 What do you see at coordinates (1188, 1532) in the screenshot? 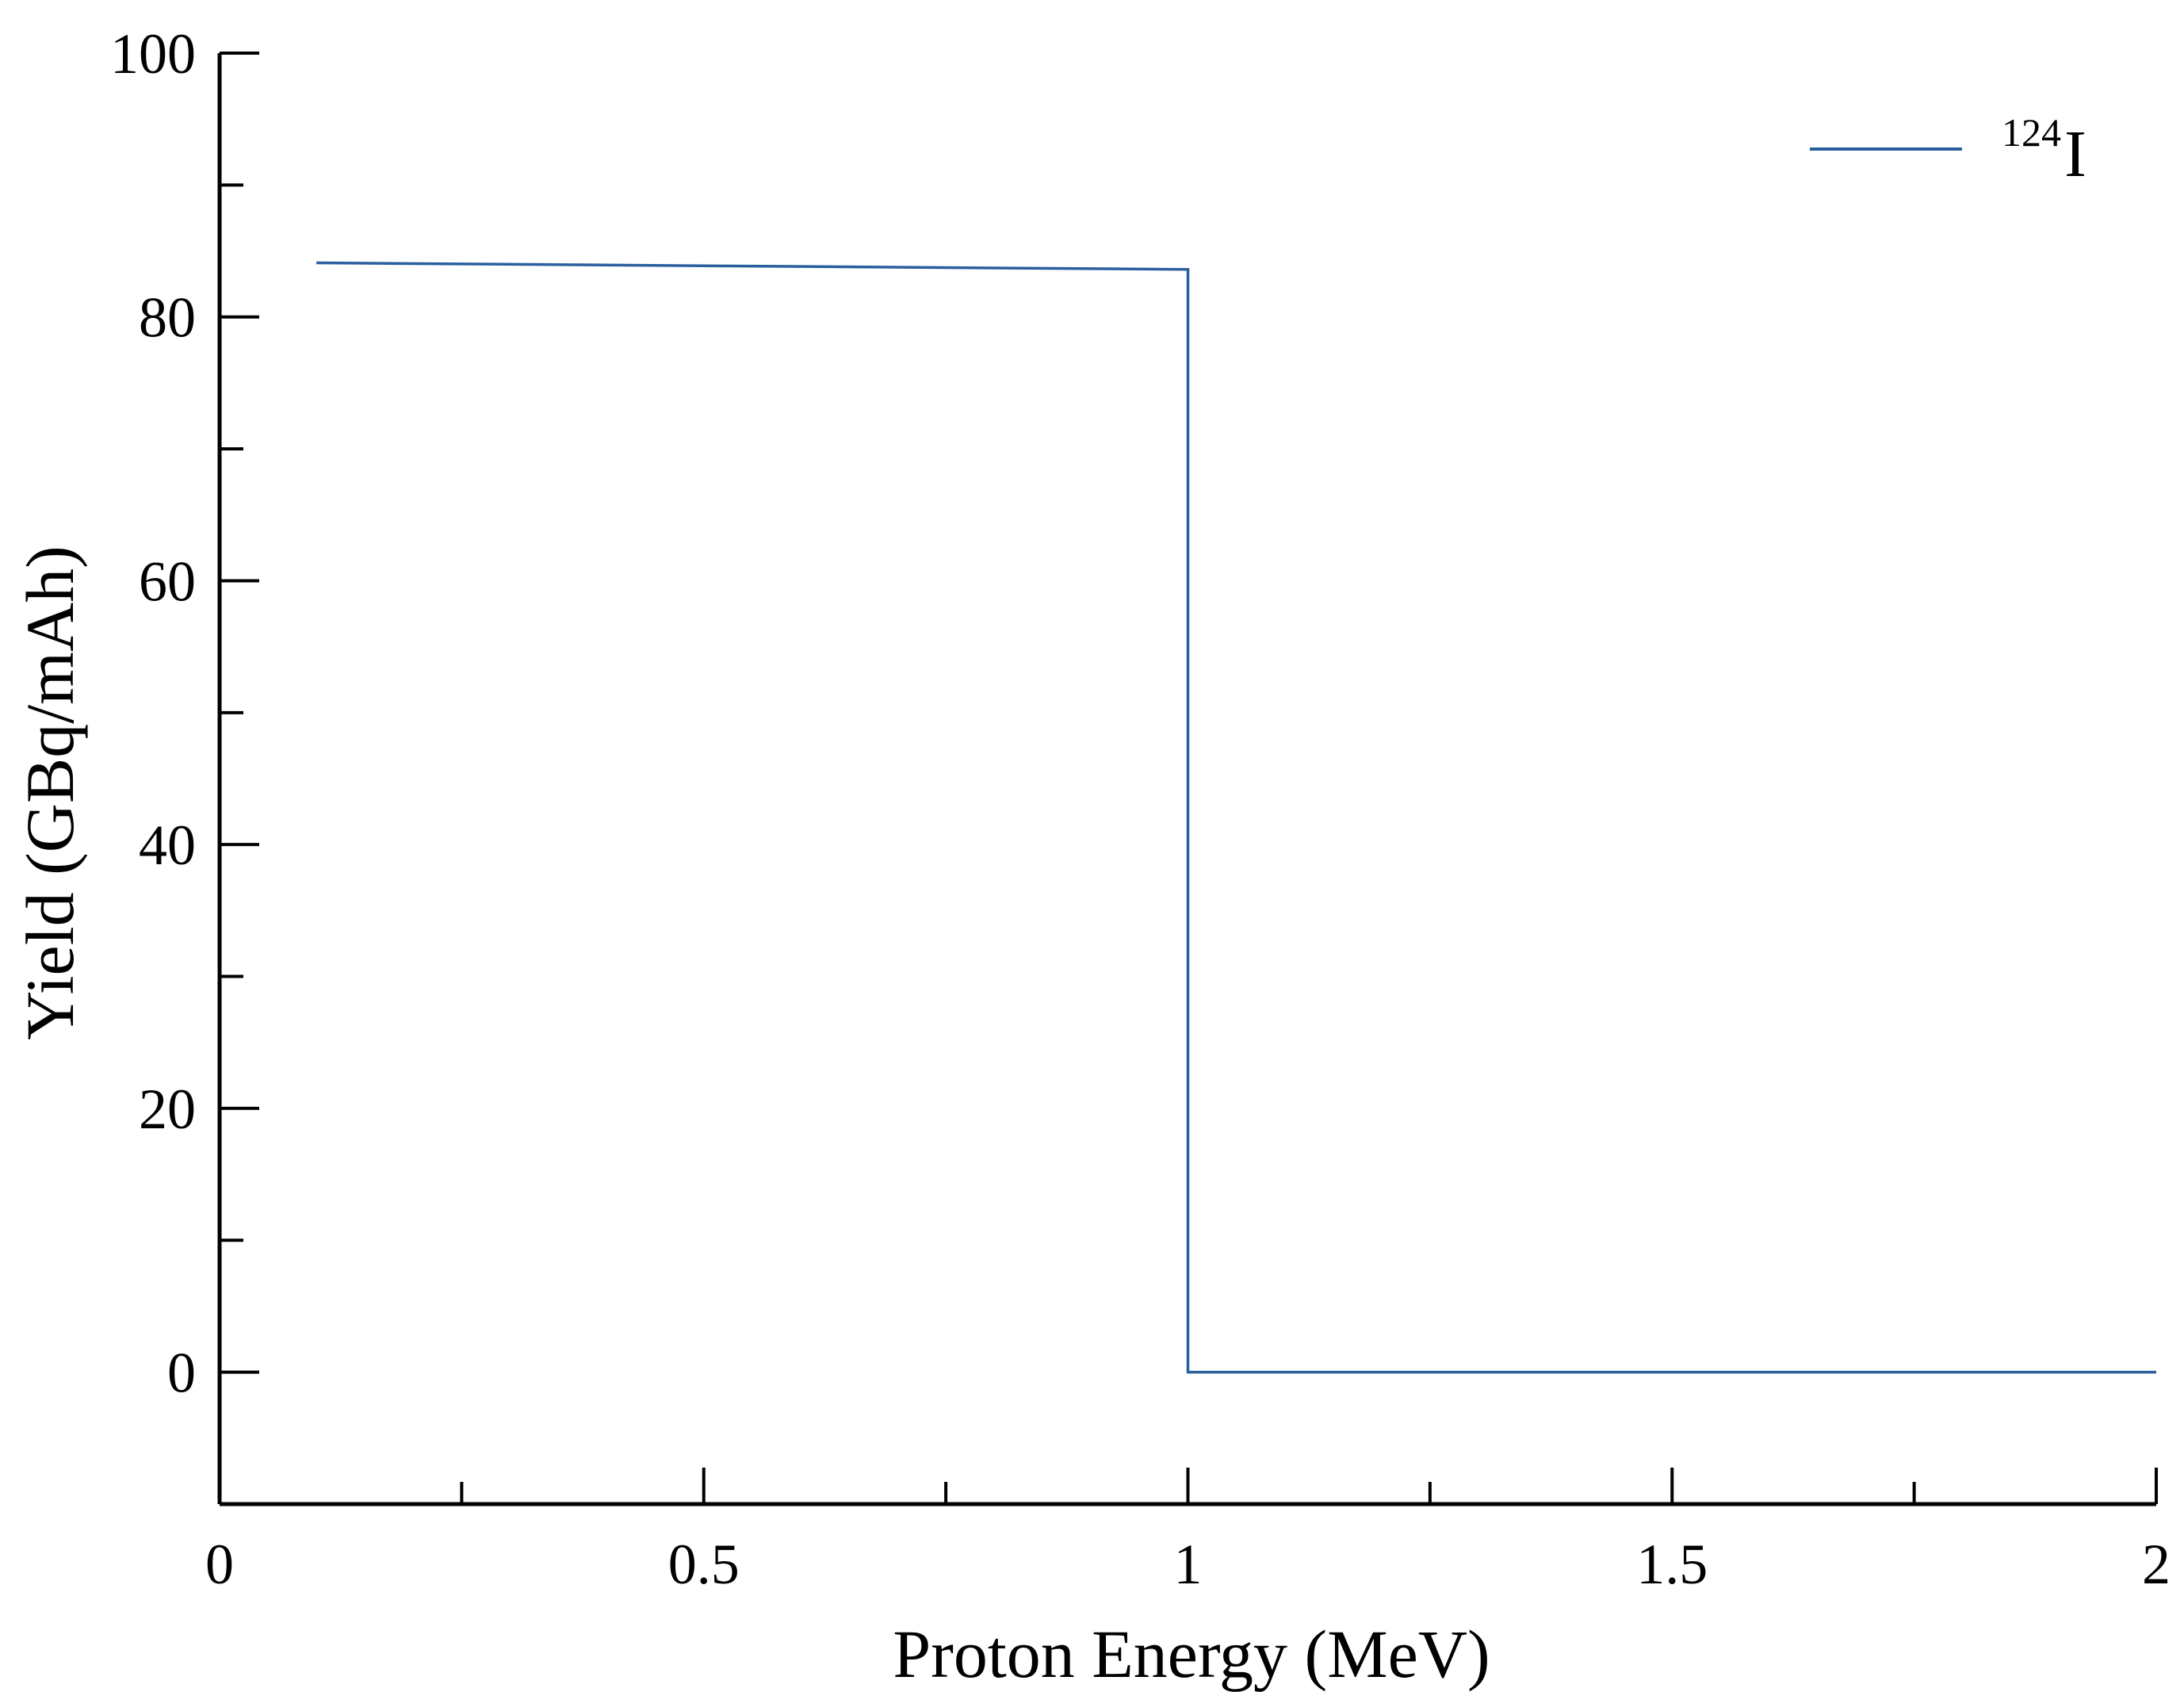
I see `x-axis: 0 0.5 1 1.5 2` at bounding box center [1188, 1532].